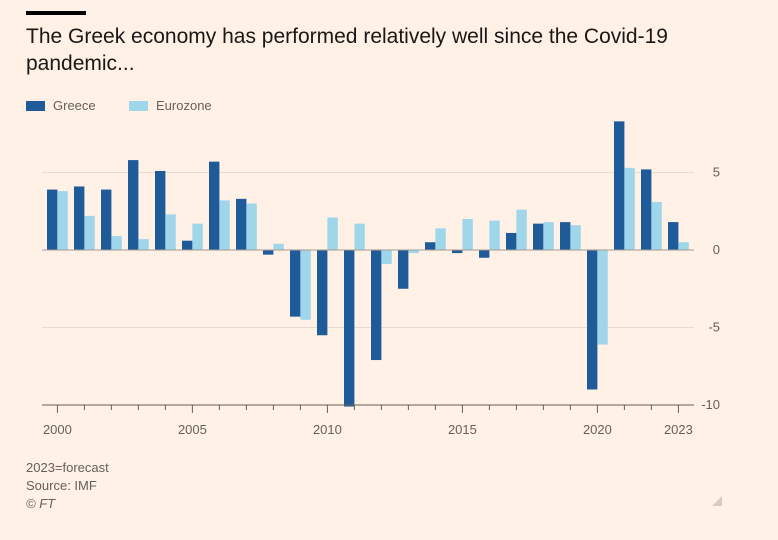 This screenshot has height=540, width=778. What do you see at coordinates (327, 429) in the screenshot?
I see `x-tick-label: 2010` at bounding box center [327, 429].